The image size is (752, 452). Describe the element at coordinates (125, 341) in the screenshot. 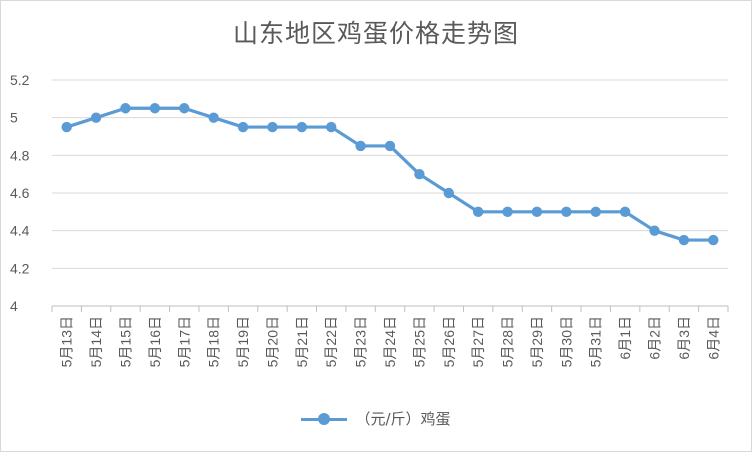

I see `x-tick-label: 5月15日` at that location.